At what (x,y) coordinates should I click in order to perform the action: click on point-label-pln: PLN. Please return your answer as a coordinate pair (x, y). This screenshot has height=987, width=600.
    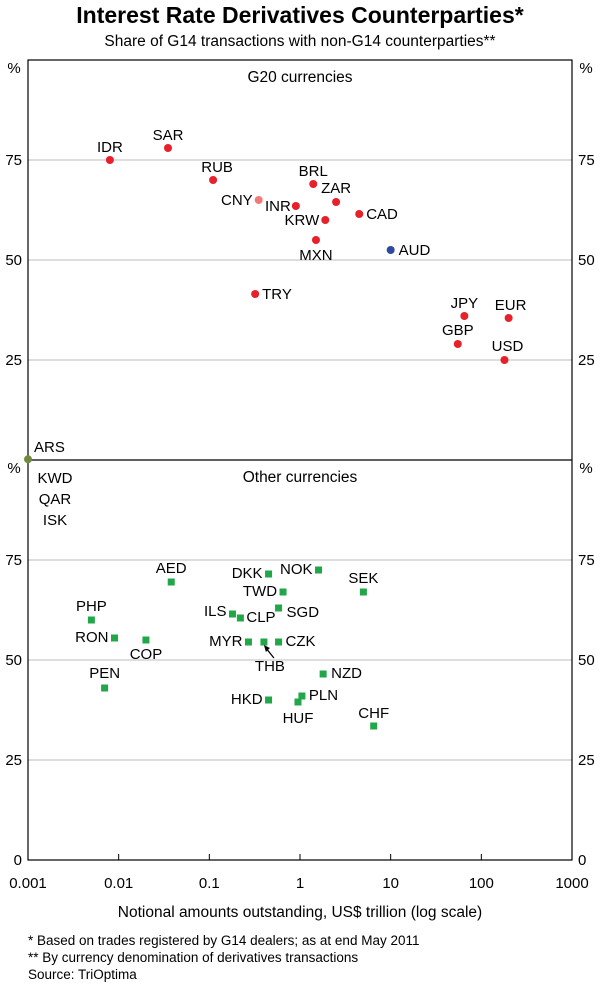
    Looking at the image, I should click on (323, 695).